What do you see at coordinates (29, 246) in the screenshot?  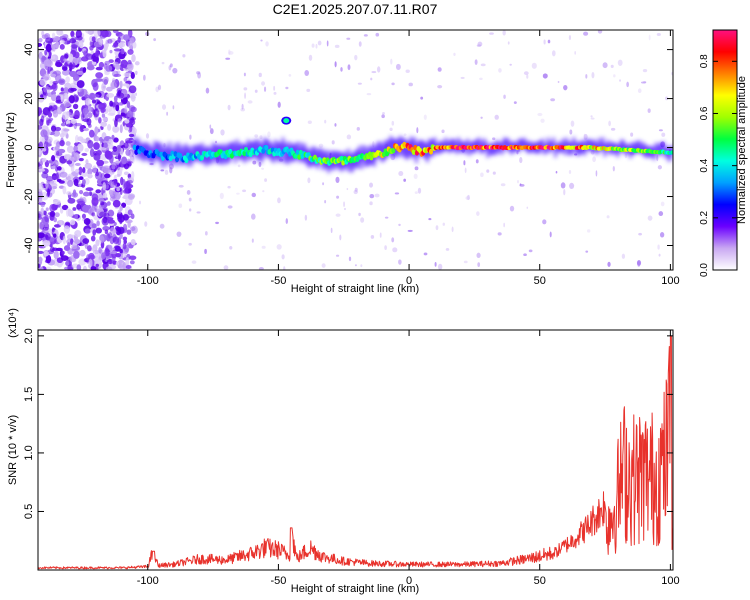 I see `y-tick-label: -40` at bounding box center [29, 246].